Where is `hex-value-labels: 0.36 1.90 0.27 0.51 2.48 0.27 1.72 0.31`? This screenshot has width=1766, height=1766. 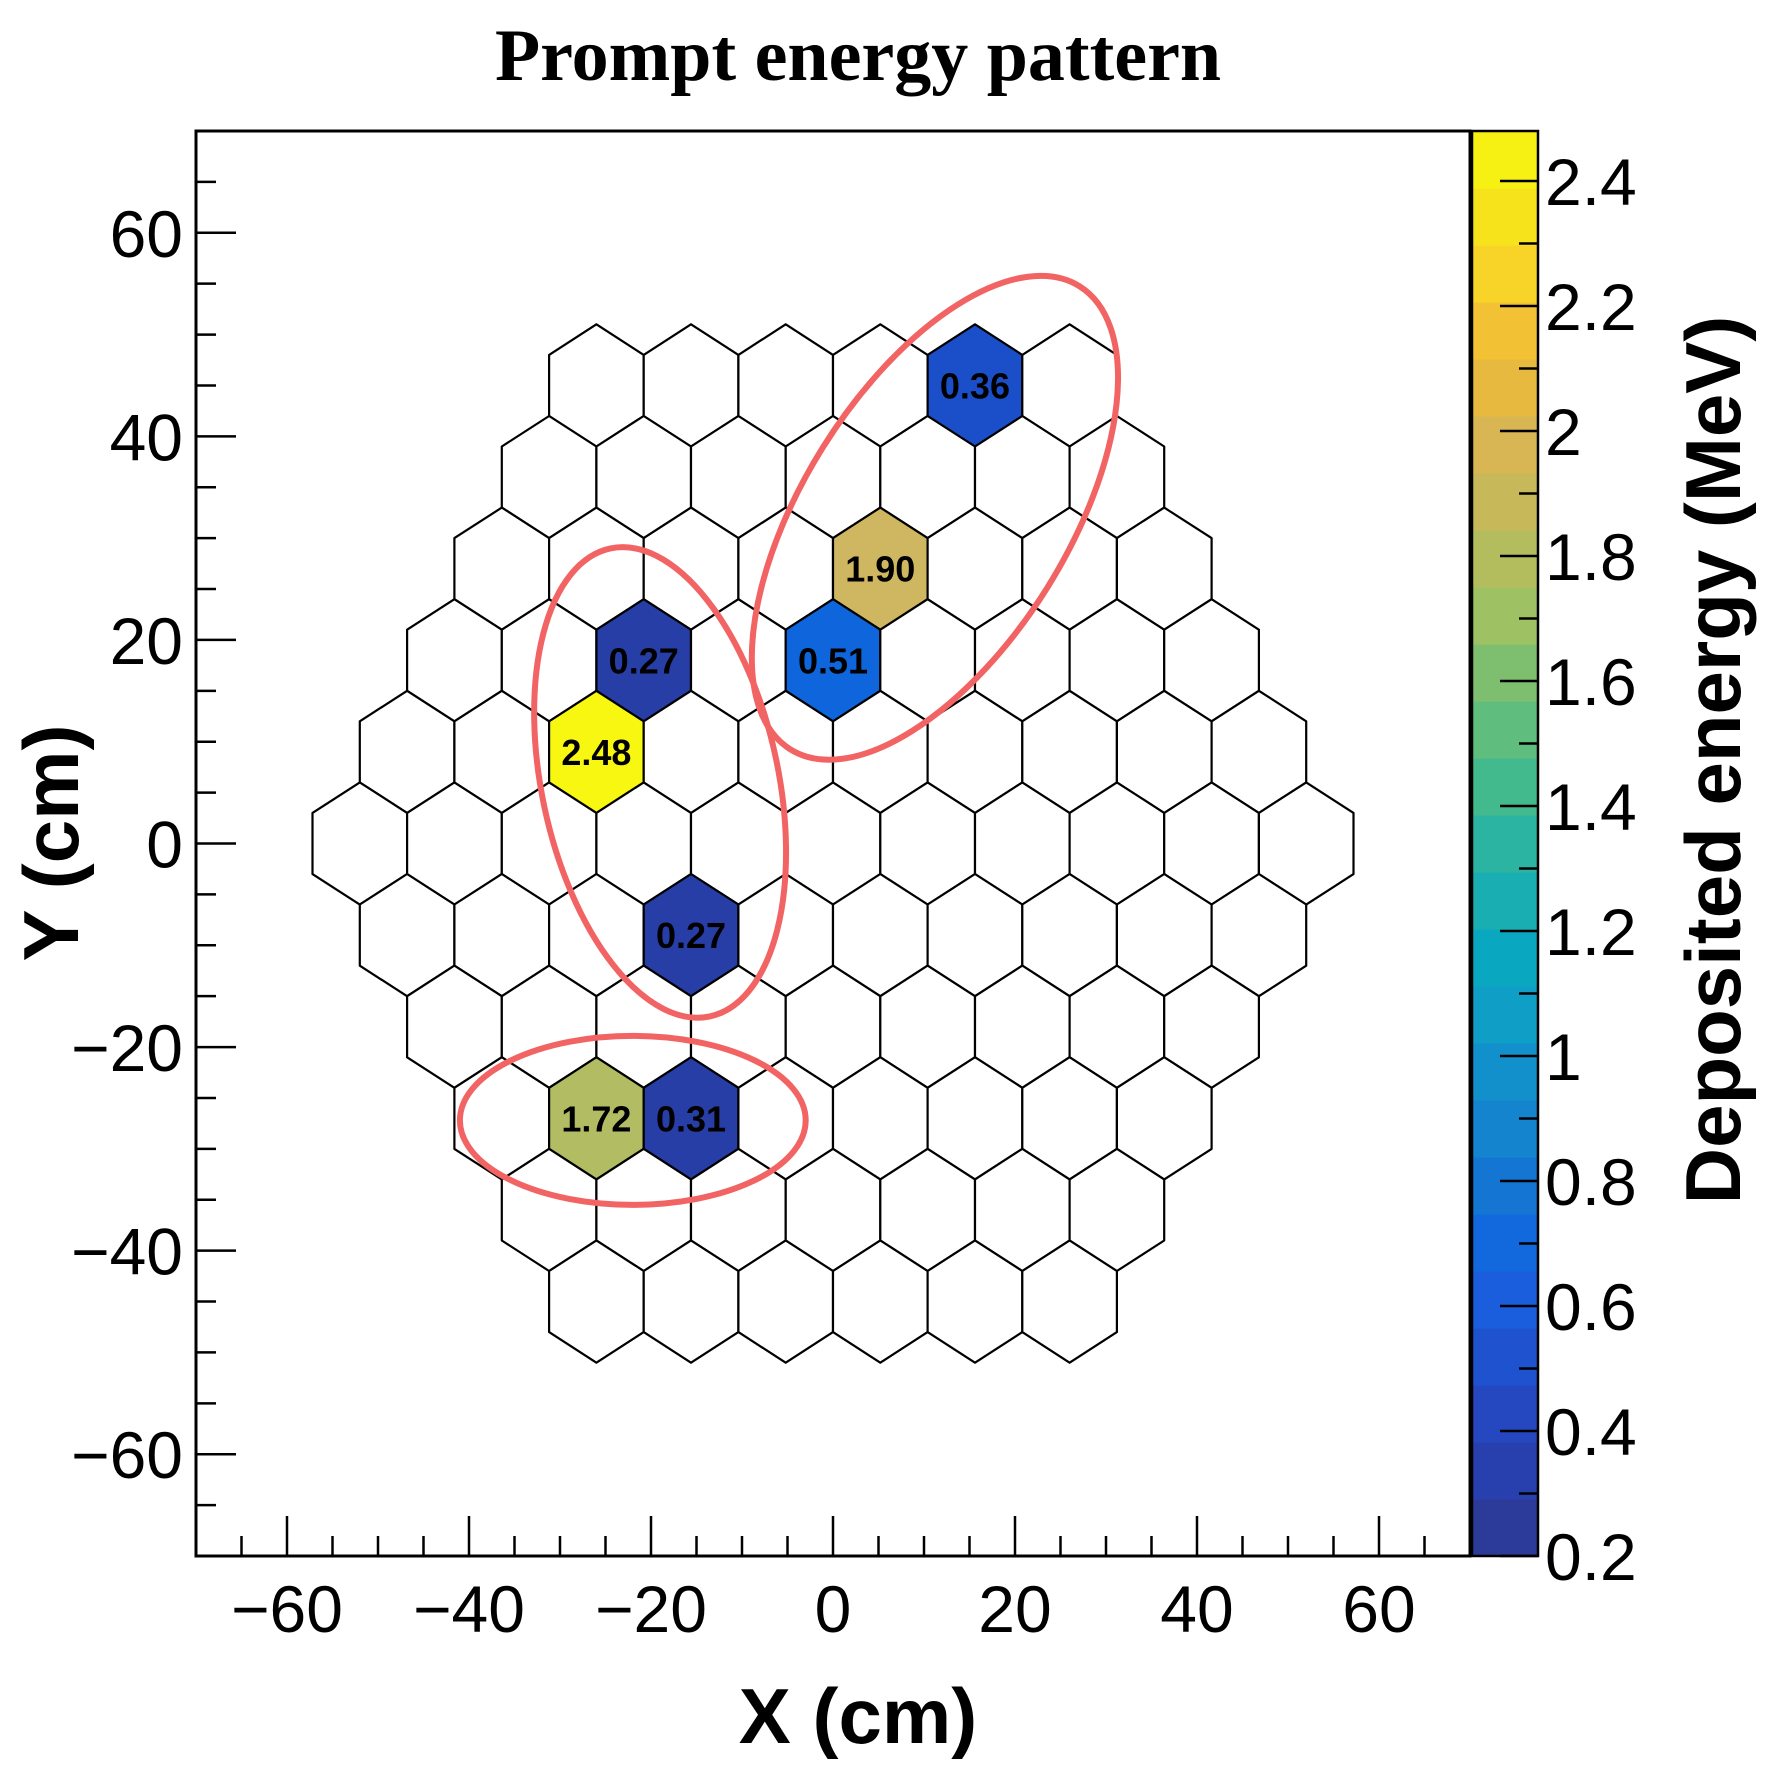 hex-value-labels: 0.36 1.90 0.27 0.51 2.48 0.27 1.72 0.31 is located at coordinates (785, 752).